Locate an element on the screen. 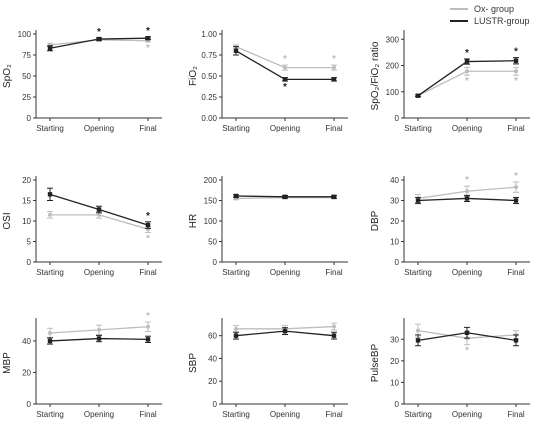 The image size is (550, 428). panel-osi: 0 5 10 15 20 Starting Opening Final OSI * * is located at coordinates (82, 226).